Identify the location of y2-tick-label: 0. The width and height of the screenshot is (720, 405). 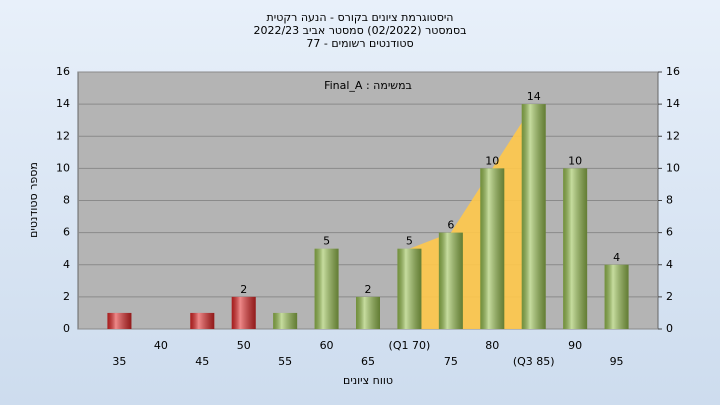
(669, 328).